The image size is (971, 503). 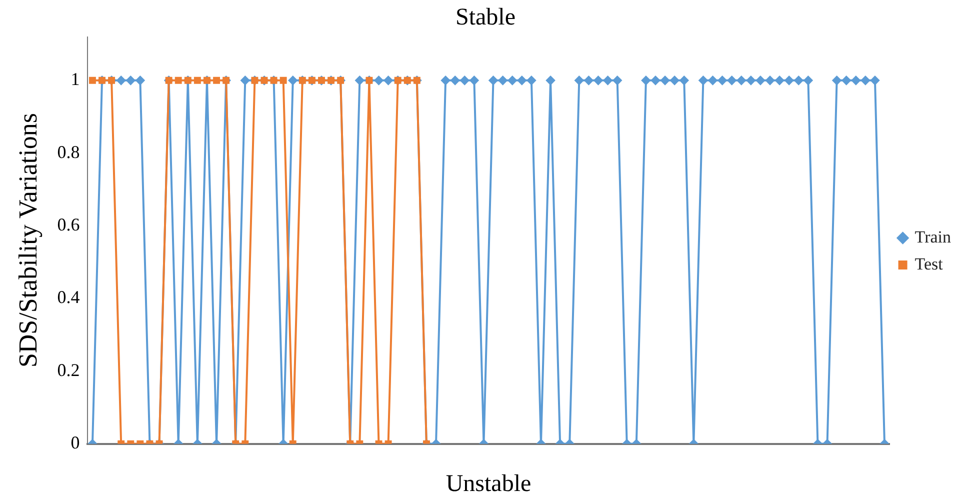 I want to click on legend-label: Test, so click(x=929, y=264).